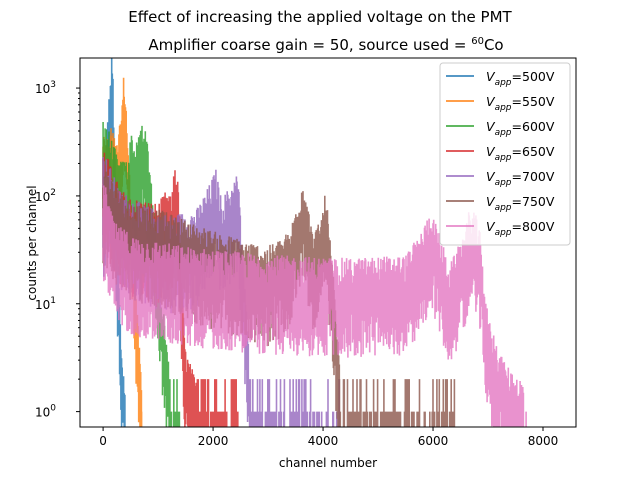  I want to click on x-tick-label: 0, so click(103, 441).